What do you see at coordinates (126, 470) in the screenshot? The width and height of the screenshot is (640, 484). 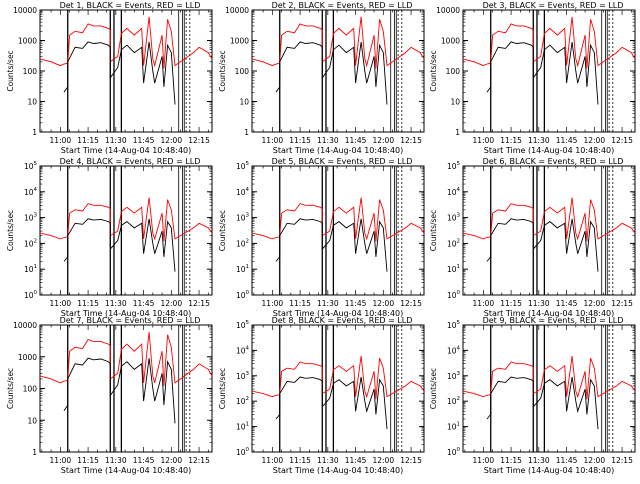 I see `panel-7-x-axis-label: Start Time (14-Aug-04 10:48:40)` at bounding box center [126, 470].